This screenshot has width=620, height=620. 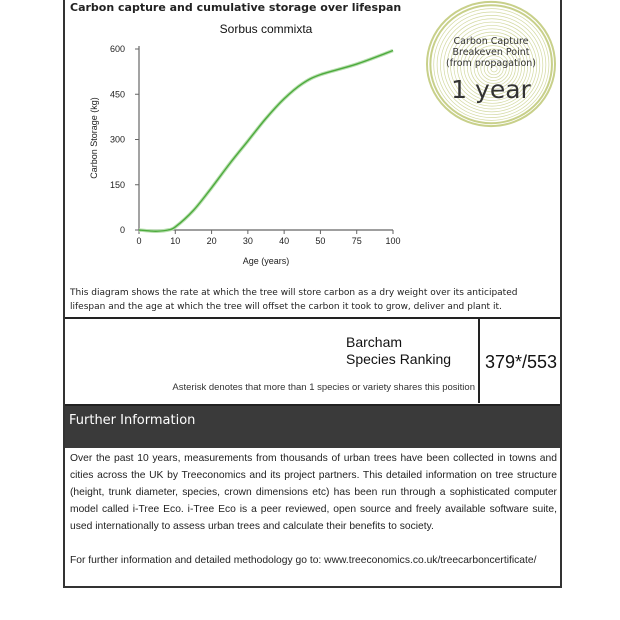 I want to click on x-tick-label: 30, so click(x=248, y=241).